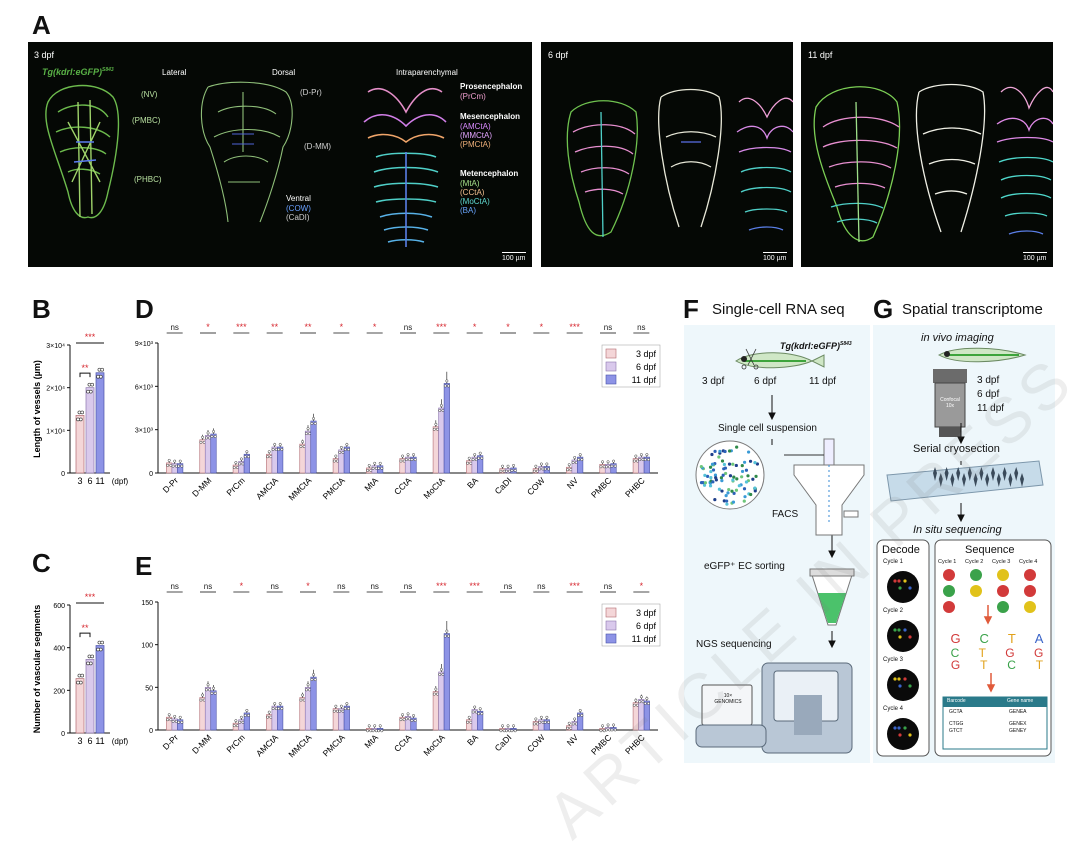 Image resolution: width=1080 pixels, height=853 pixels. Describe the element at coordinates (313, 703) in the screenshot. I see `bar-MMCtA-11dpf` at that location.